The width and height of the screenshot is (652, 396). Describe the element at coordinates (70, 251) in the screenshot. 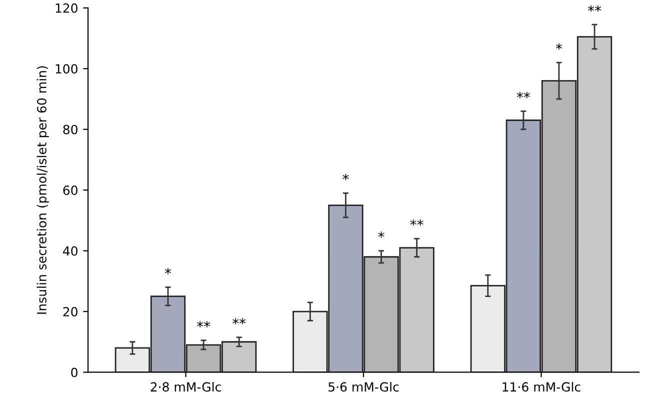

I see `y-tick-label: 40` at that location.